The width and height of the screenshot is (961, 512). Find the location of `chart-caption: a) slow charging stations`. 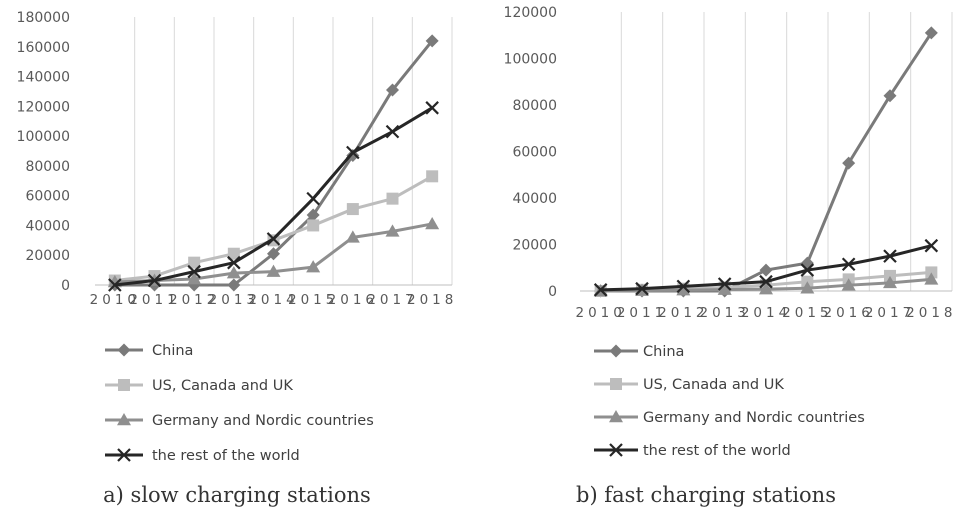

chart-caption: a) slow charging stations is located at coordinates (237, 495).